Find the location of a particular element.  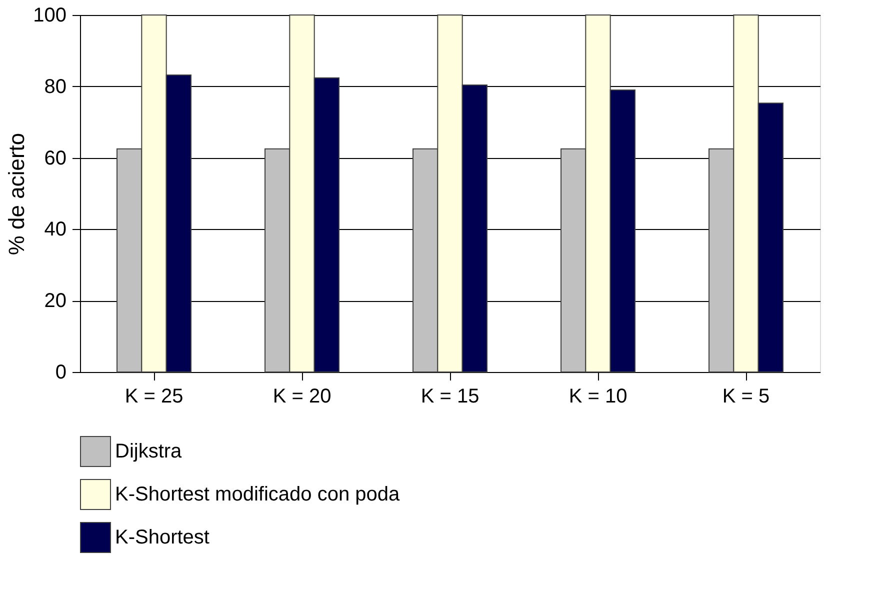

y-tick-label: 100 is located at coordinates (49, 15).